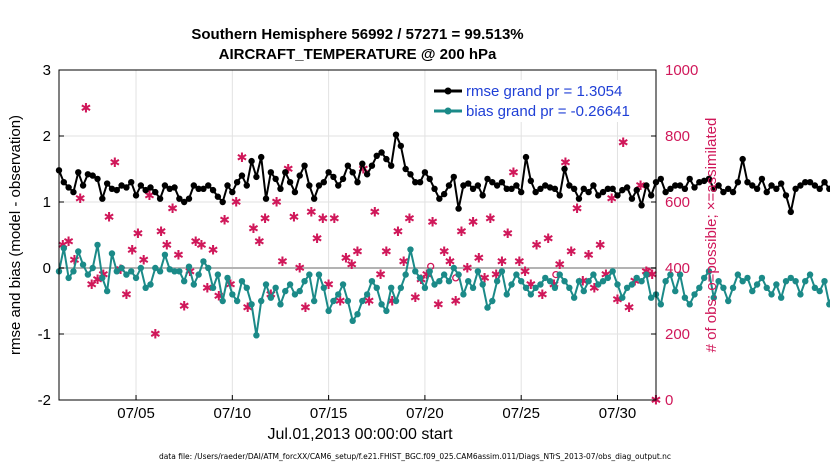 This screenshot has height=470, width=830. Describe the element at coordinates (711, 235) in the screenshot. I see `y-axis-label-right: # of obs: o=possible; ×=assimilated` at that location.